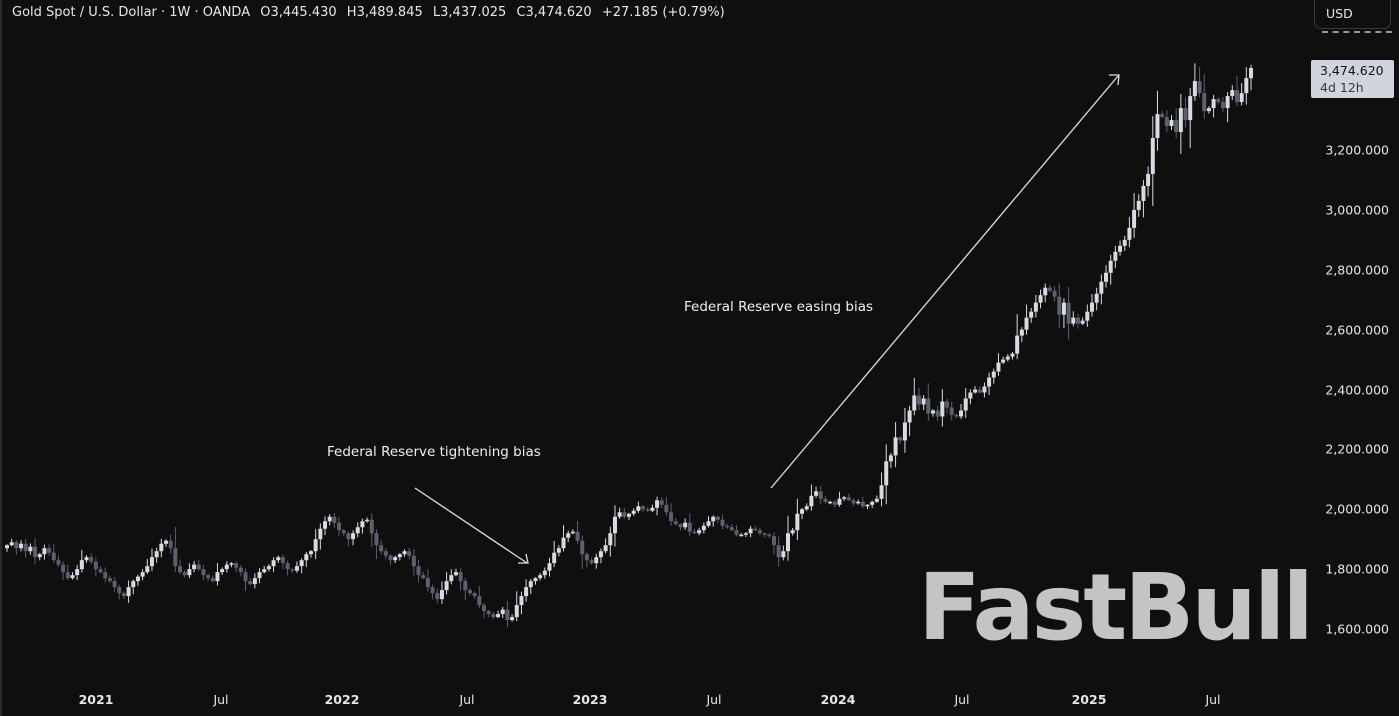 The image size is (1399, 716). Describe the element at coordinates (554, 12) in the screenshot. I see `legend-close: C3,474.620` at that location.